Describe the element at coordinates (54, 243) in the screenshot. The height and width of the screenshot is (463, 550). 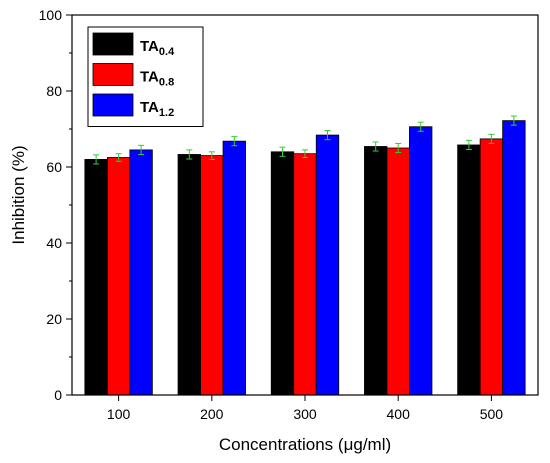
I see `y-tick-label: 40` at that location.